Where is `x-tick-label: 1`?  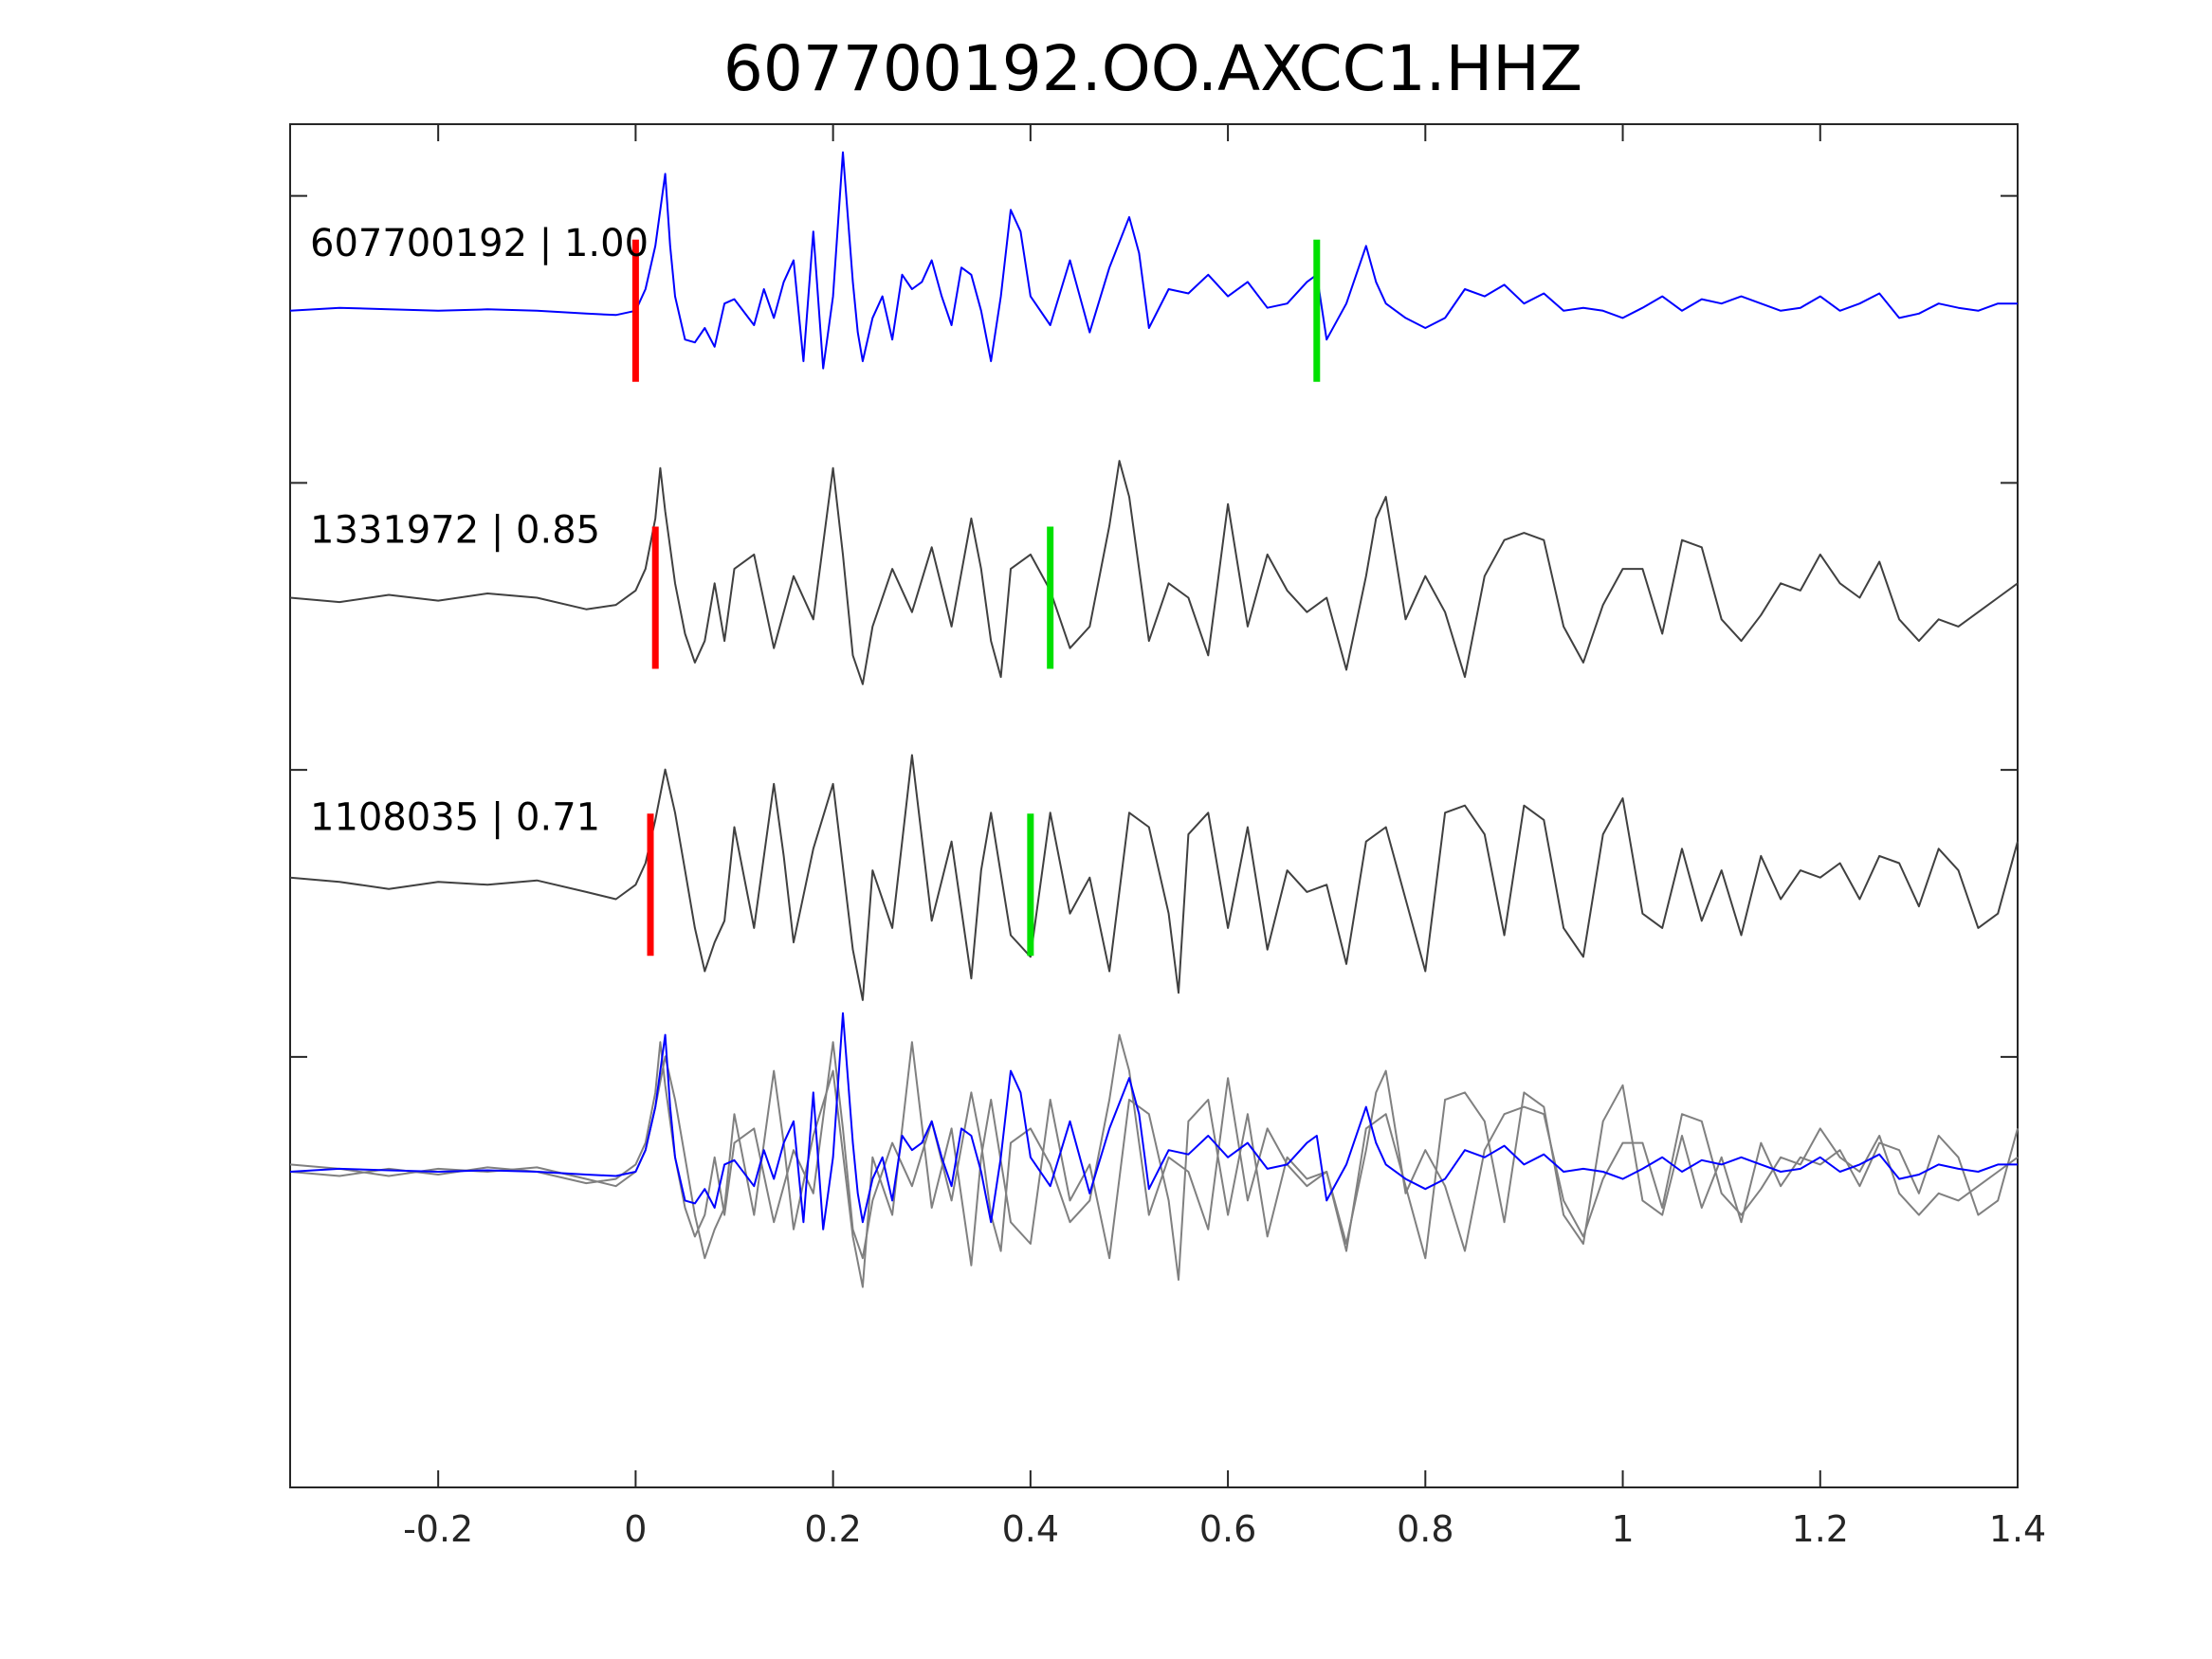 x-tick-label: 1 is located at coordinates (1622, 1529).